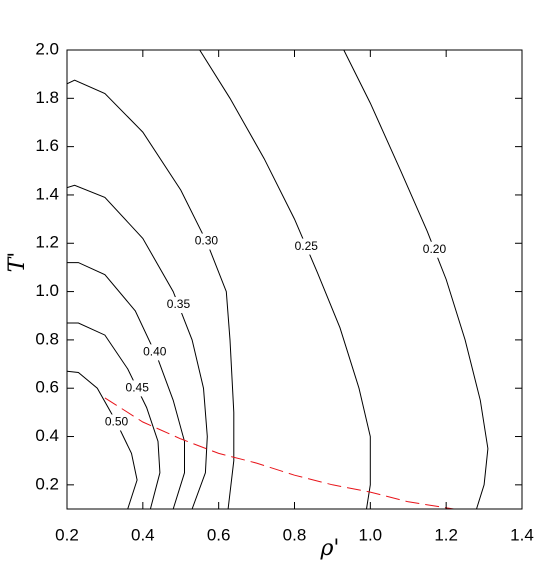  I want to click on x-tick-label: 1.4, so click(522, 534).